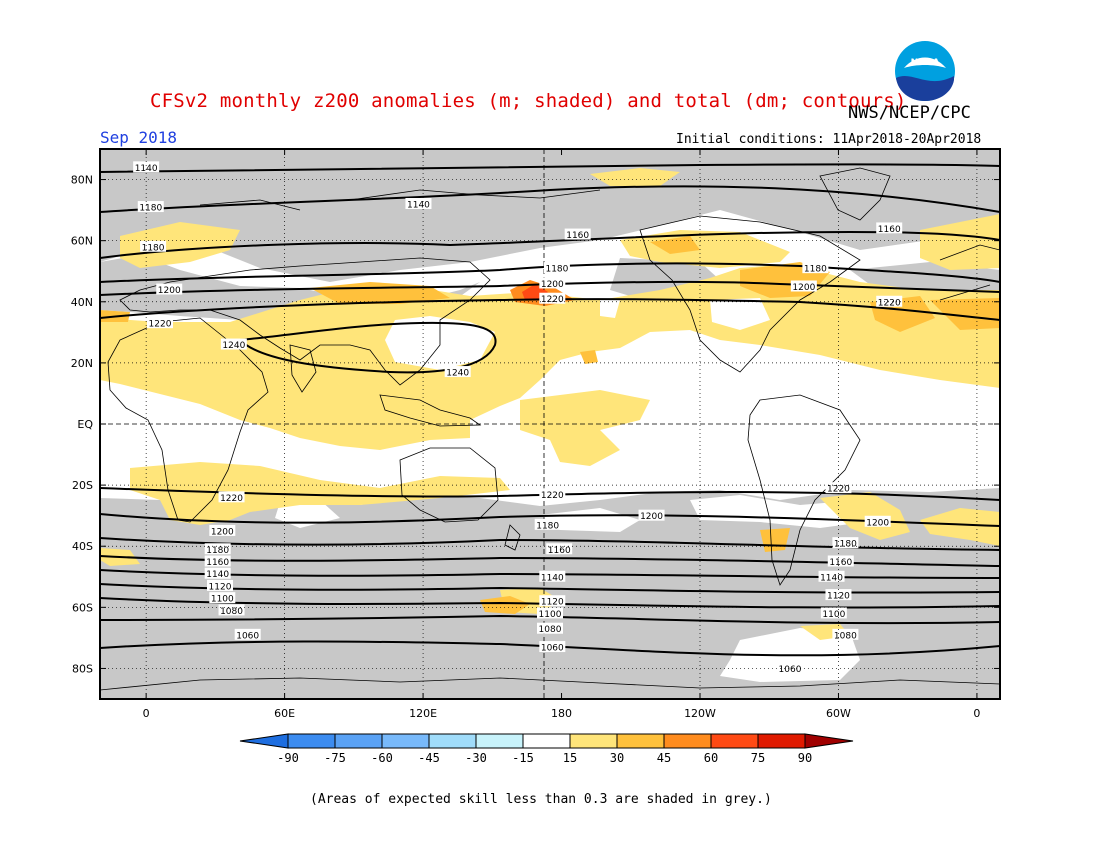 This screenshot has width=1100, height=850. What do you see at coordinates (570, 758) in the screenshot?
I see `colorbar-label: 15` at bounding box center [570, 758].